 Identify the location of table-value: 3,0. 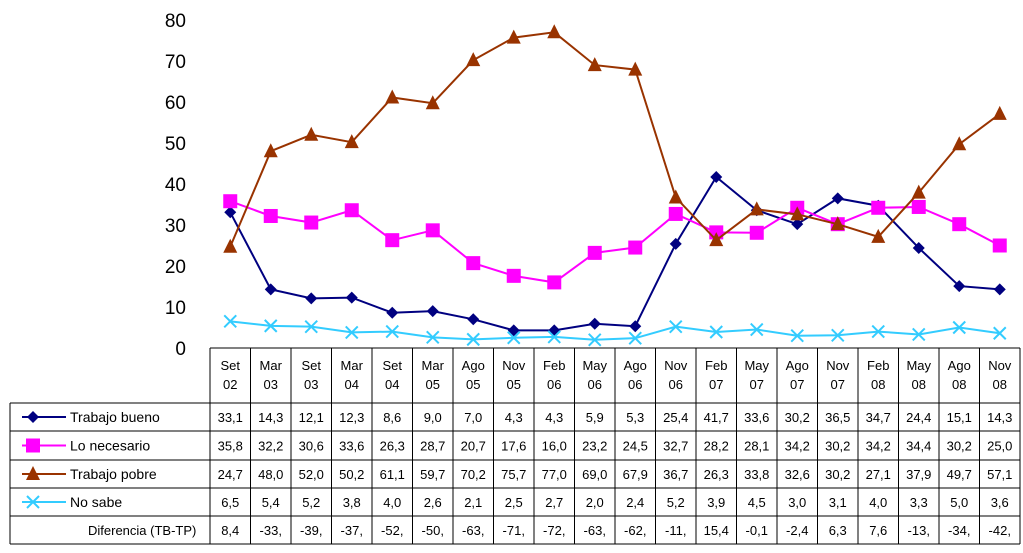
(797, 502).